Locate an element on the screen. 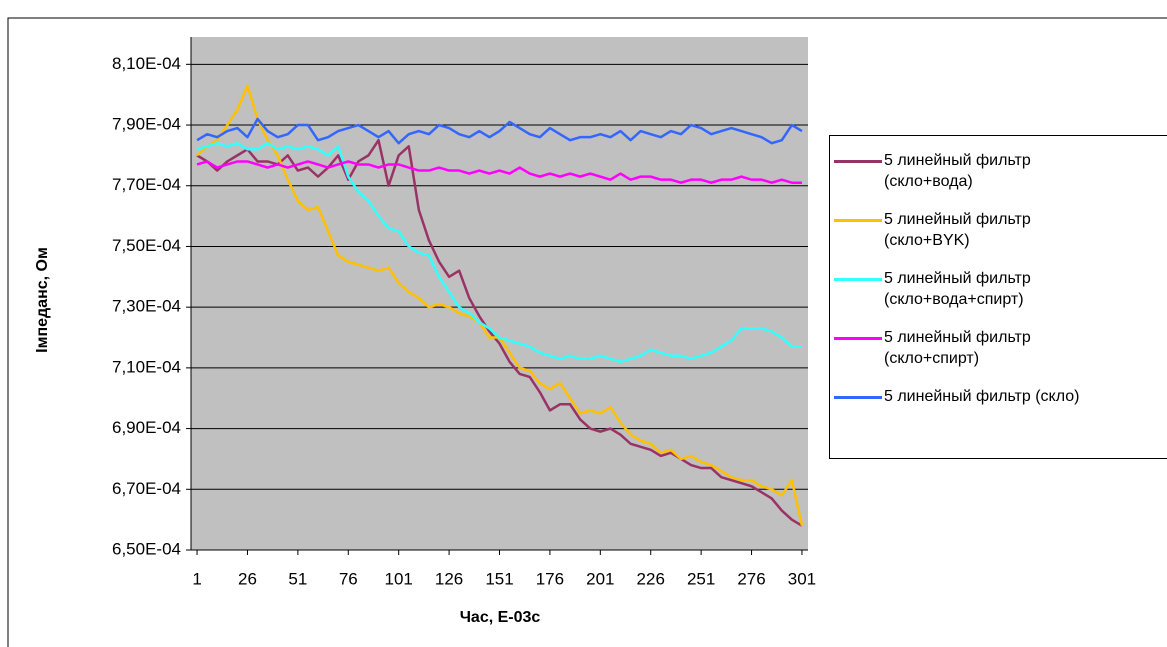 Image resolution: width=1167 pixels, height=647 pixels. y-tick-label: 7,10E-04 is located at coordinates (146, 366).